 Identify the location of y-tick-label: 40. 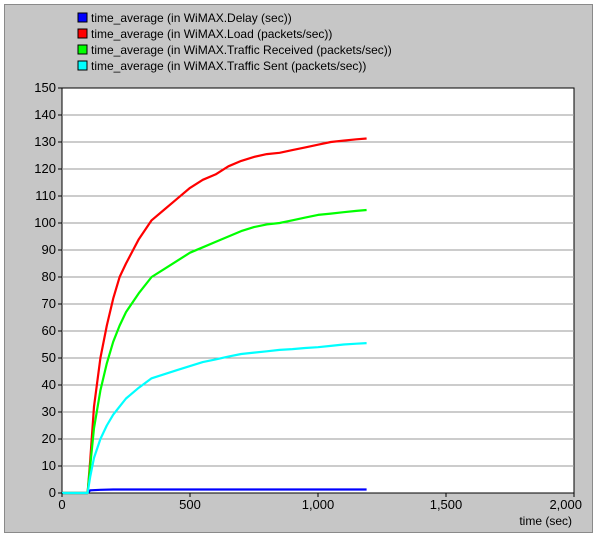
(49, 384).